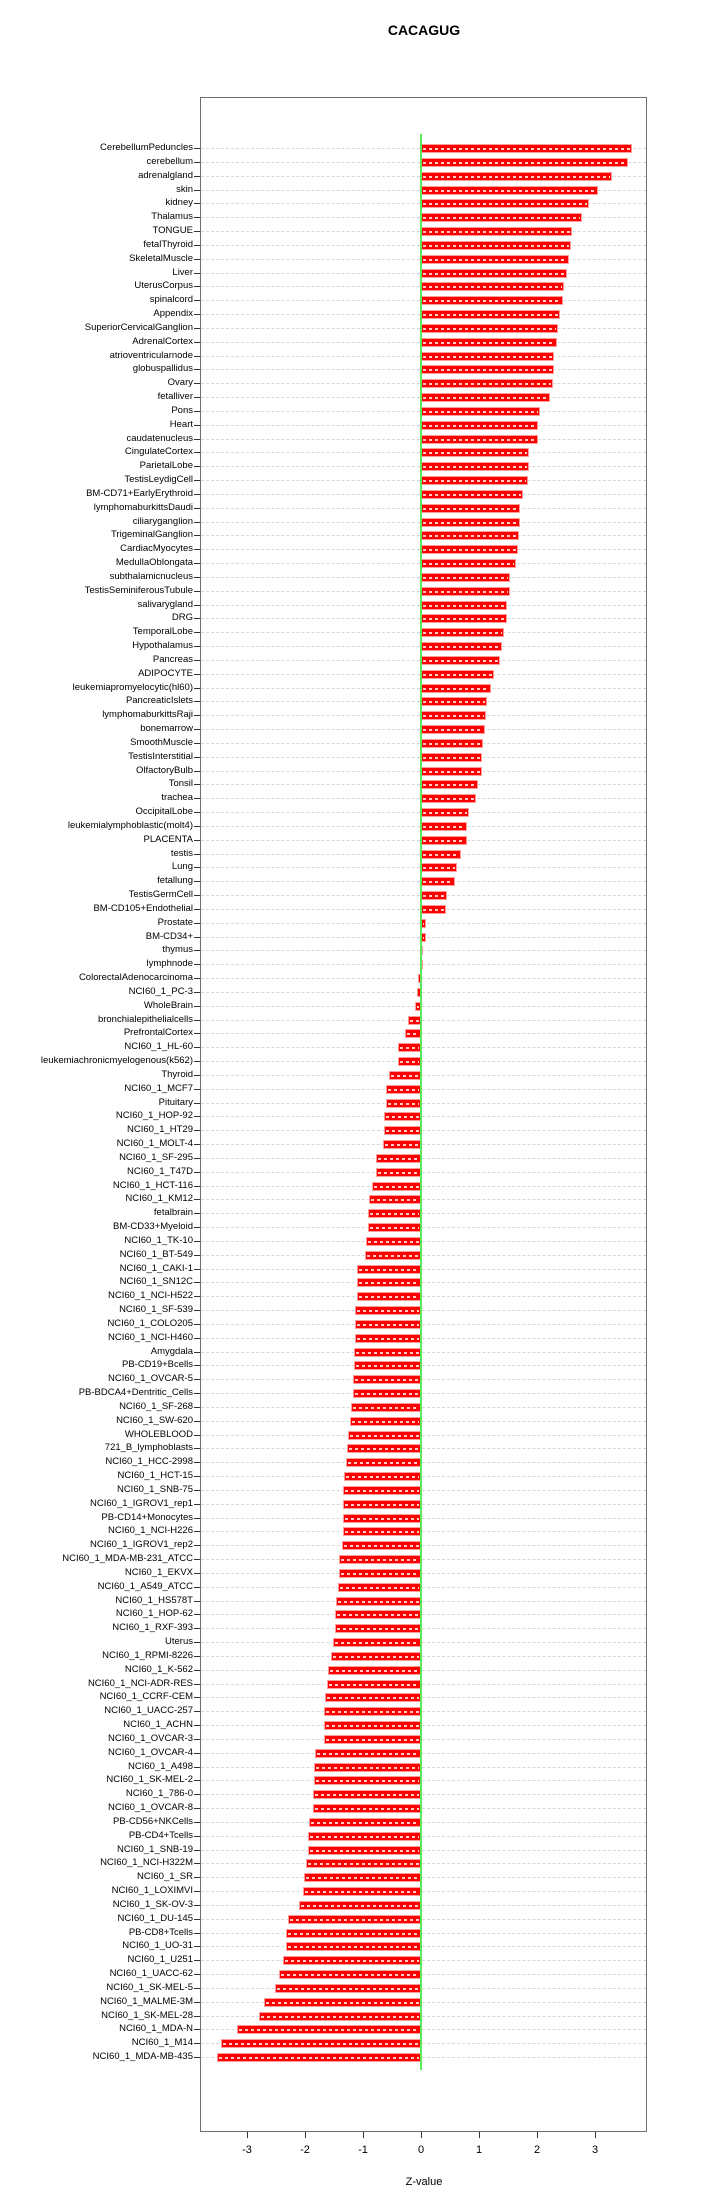 The height and width of the screenshot is (2205, 720). Describe the element at coordinates (156, 1157) in the screenshot. I see `category-label: NCI60_1_SF-295` at that location.